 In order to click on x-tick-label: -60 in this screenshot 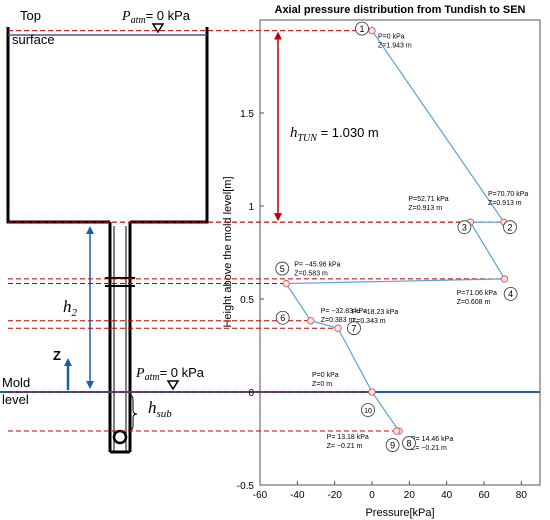, I will do `click(260, 495)`.